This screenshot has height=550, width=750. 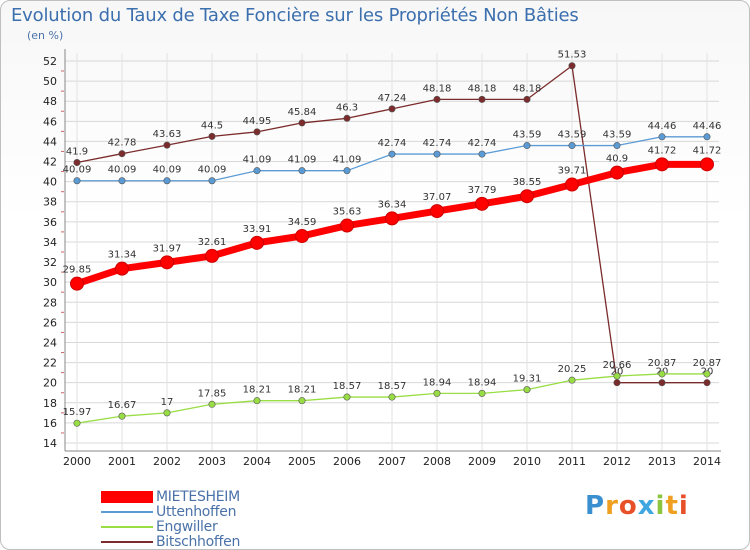 I want to click on x-tick-label: 2004, so click(x=257, y=461).